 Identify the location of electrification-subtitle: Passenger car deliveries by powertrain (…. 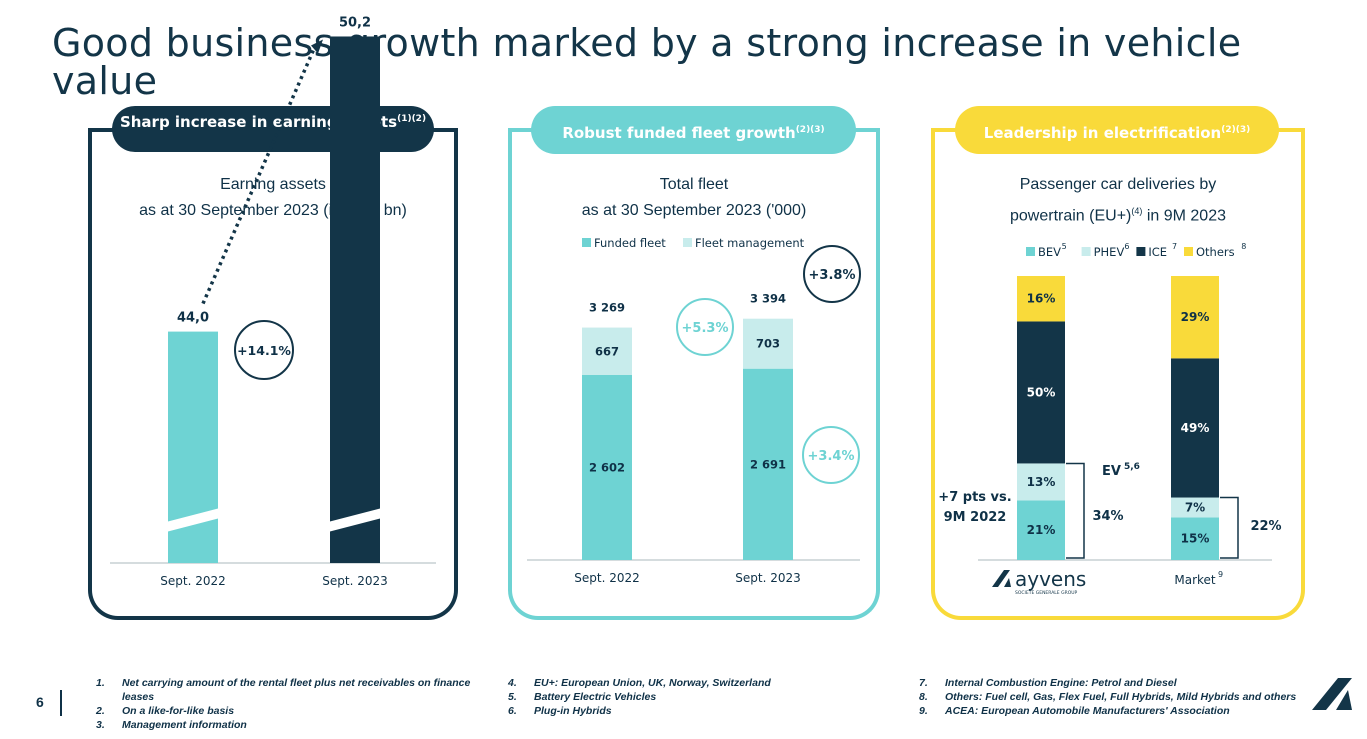
(1118, 200).